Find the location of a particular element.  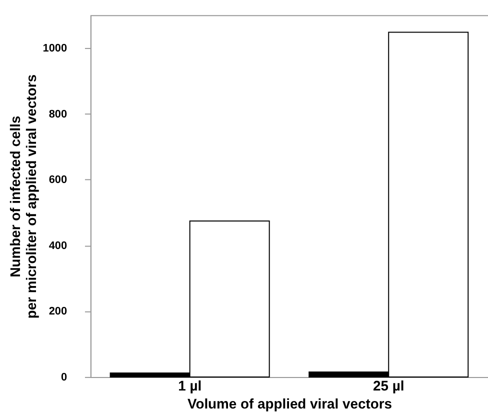

y-tick-label: 200 is located at coordinates (58, 312).